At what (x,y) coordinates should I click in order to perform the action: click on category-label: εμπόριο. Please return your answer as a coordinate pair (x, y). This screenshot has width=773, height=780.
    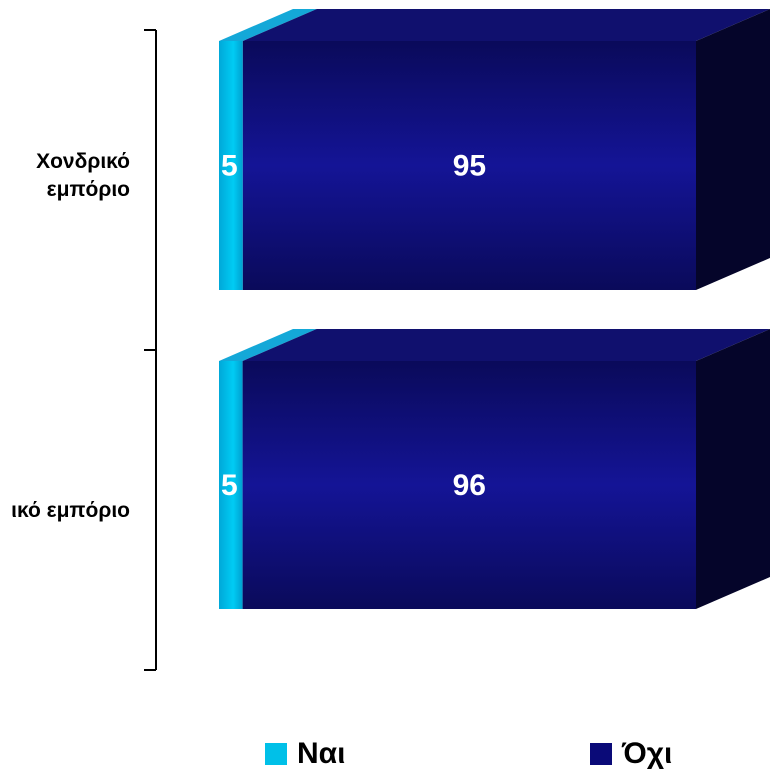
    Looking at the image, I should click on (88, 189).